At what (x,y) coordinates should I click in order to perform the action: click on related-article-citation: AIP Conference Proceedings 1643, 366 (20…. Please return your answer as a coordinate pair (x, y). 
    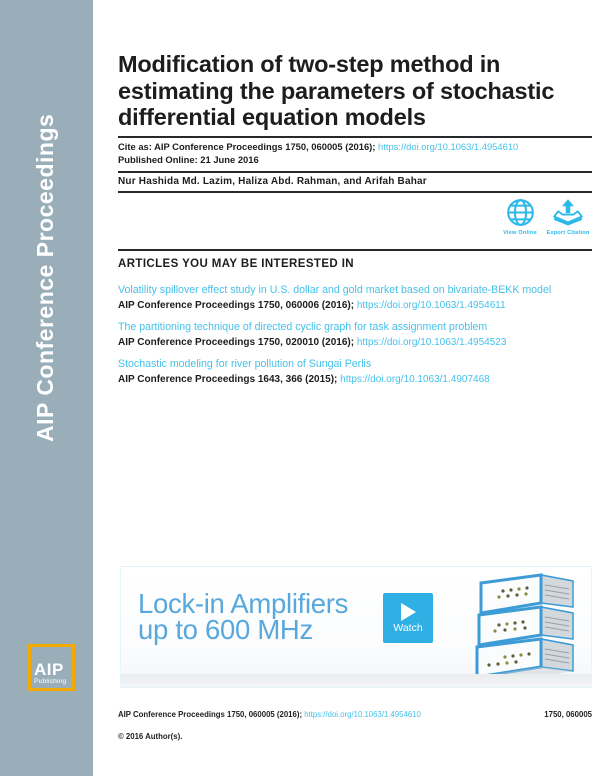
    Looking at the image, I should click on (357, 379).